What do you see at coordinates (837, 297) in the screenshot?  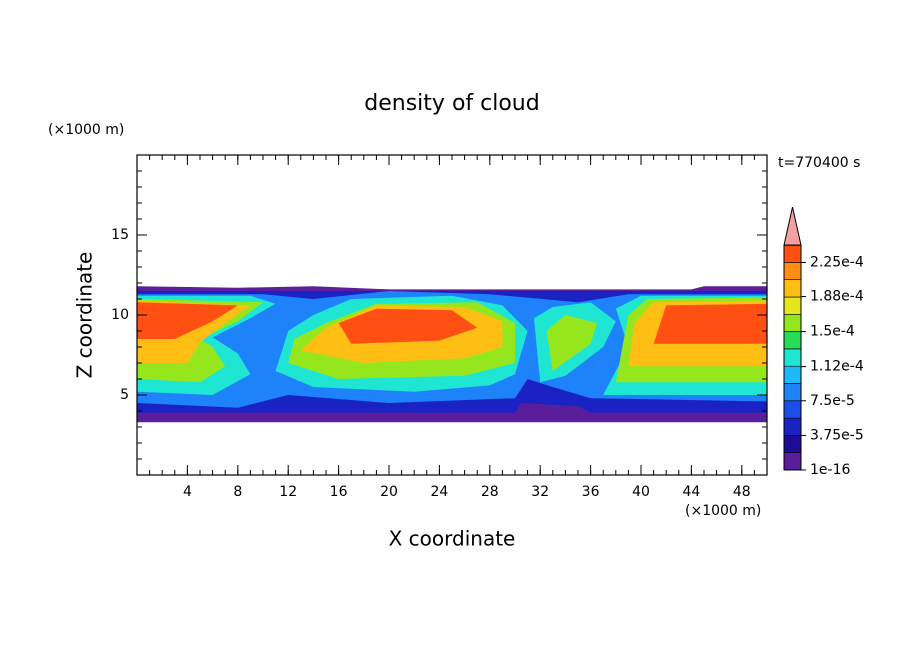 I see `colorbar-tick-label: 1.88e-4` at bounding box center [837, 297].